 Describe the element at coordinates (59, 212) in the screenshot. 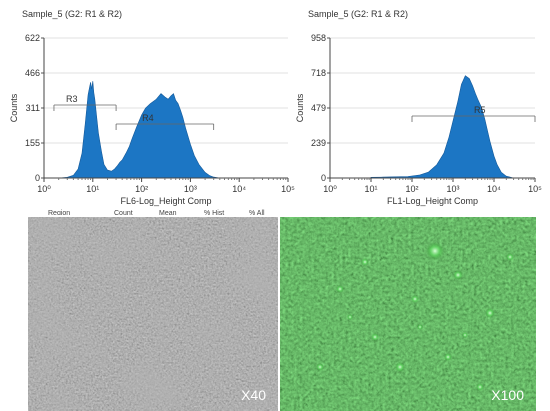

I see `stats-header-cell: Region` at that location.